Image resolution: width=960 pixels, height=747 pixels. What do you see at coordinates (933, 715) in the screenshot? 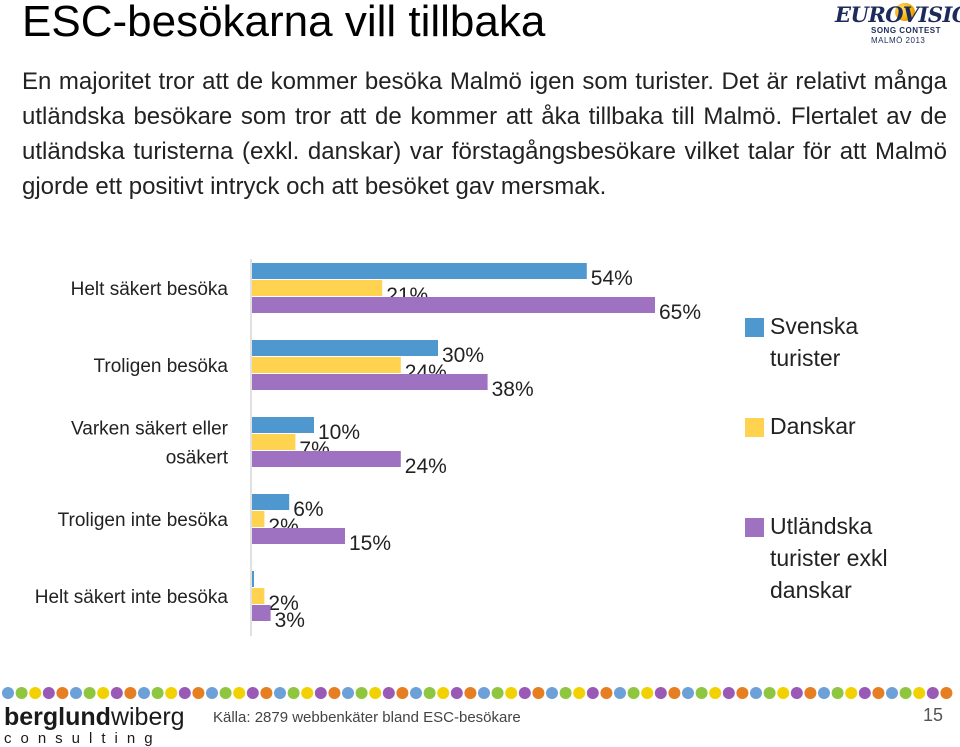
I see `page-number: 15` at bounding box center [933, 715].